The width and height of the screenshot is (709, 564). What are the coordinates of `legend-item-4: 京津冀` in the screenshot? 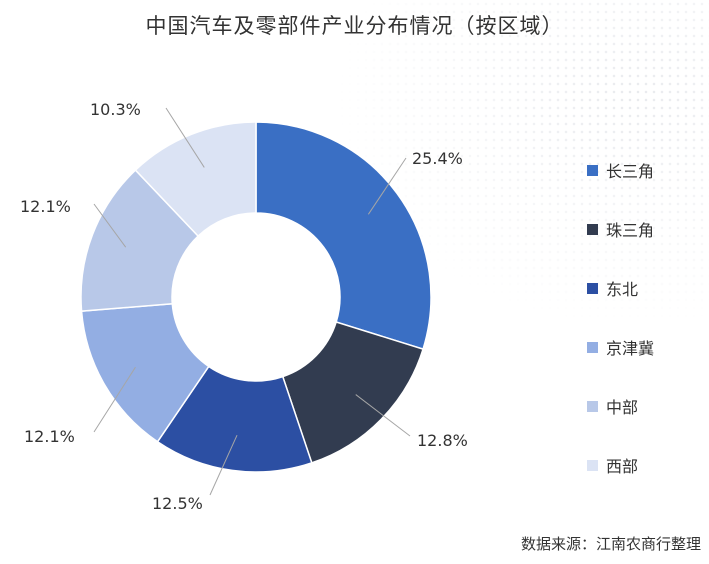 It's located at (620, 347).